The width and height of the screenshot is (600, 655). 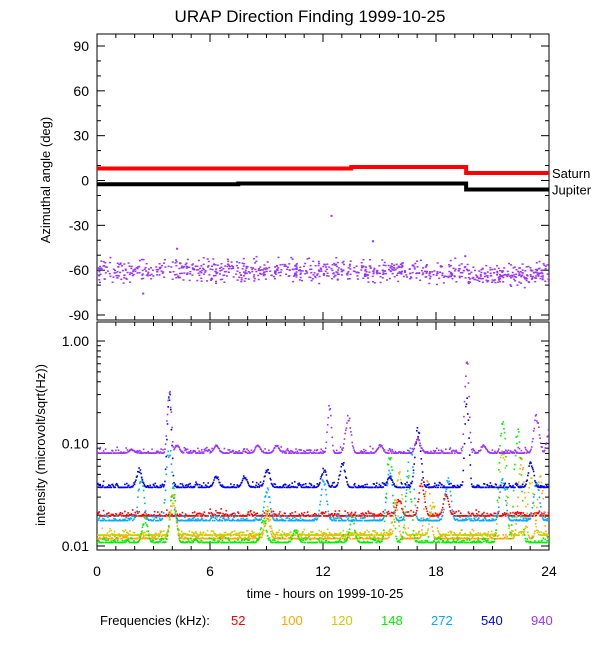 I want to click on x-tick-label: 18, so click(x=436, y=571).